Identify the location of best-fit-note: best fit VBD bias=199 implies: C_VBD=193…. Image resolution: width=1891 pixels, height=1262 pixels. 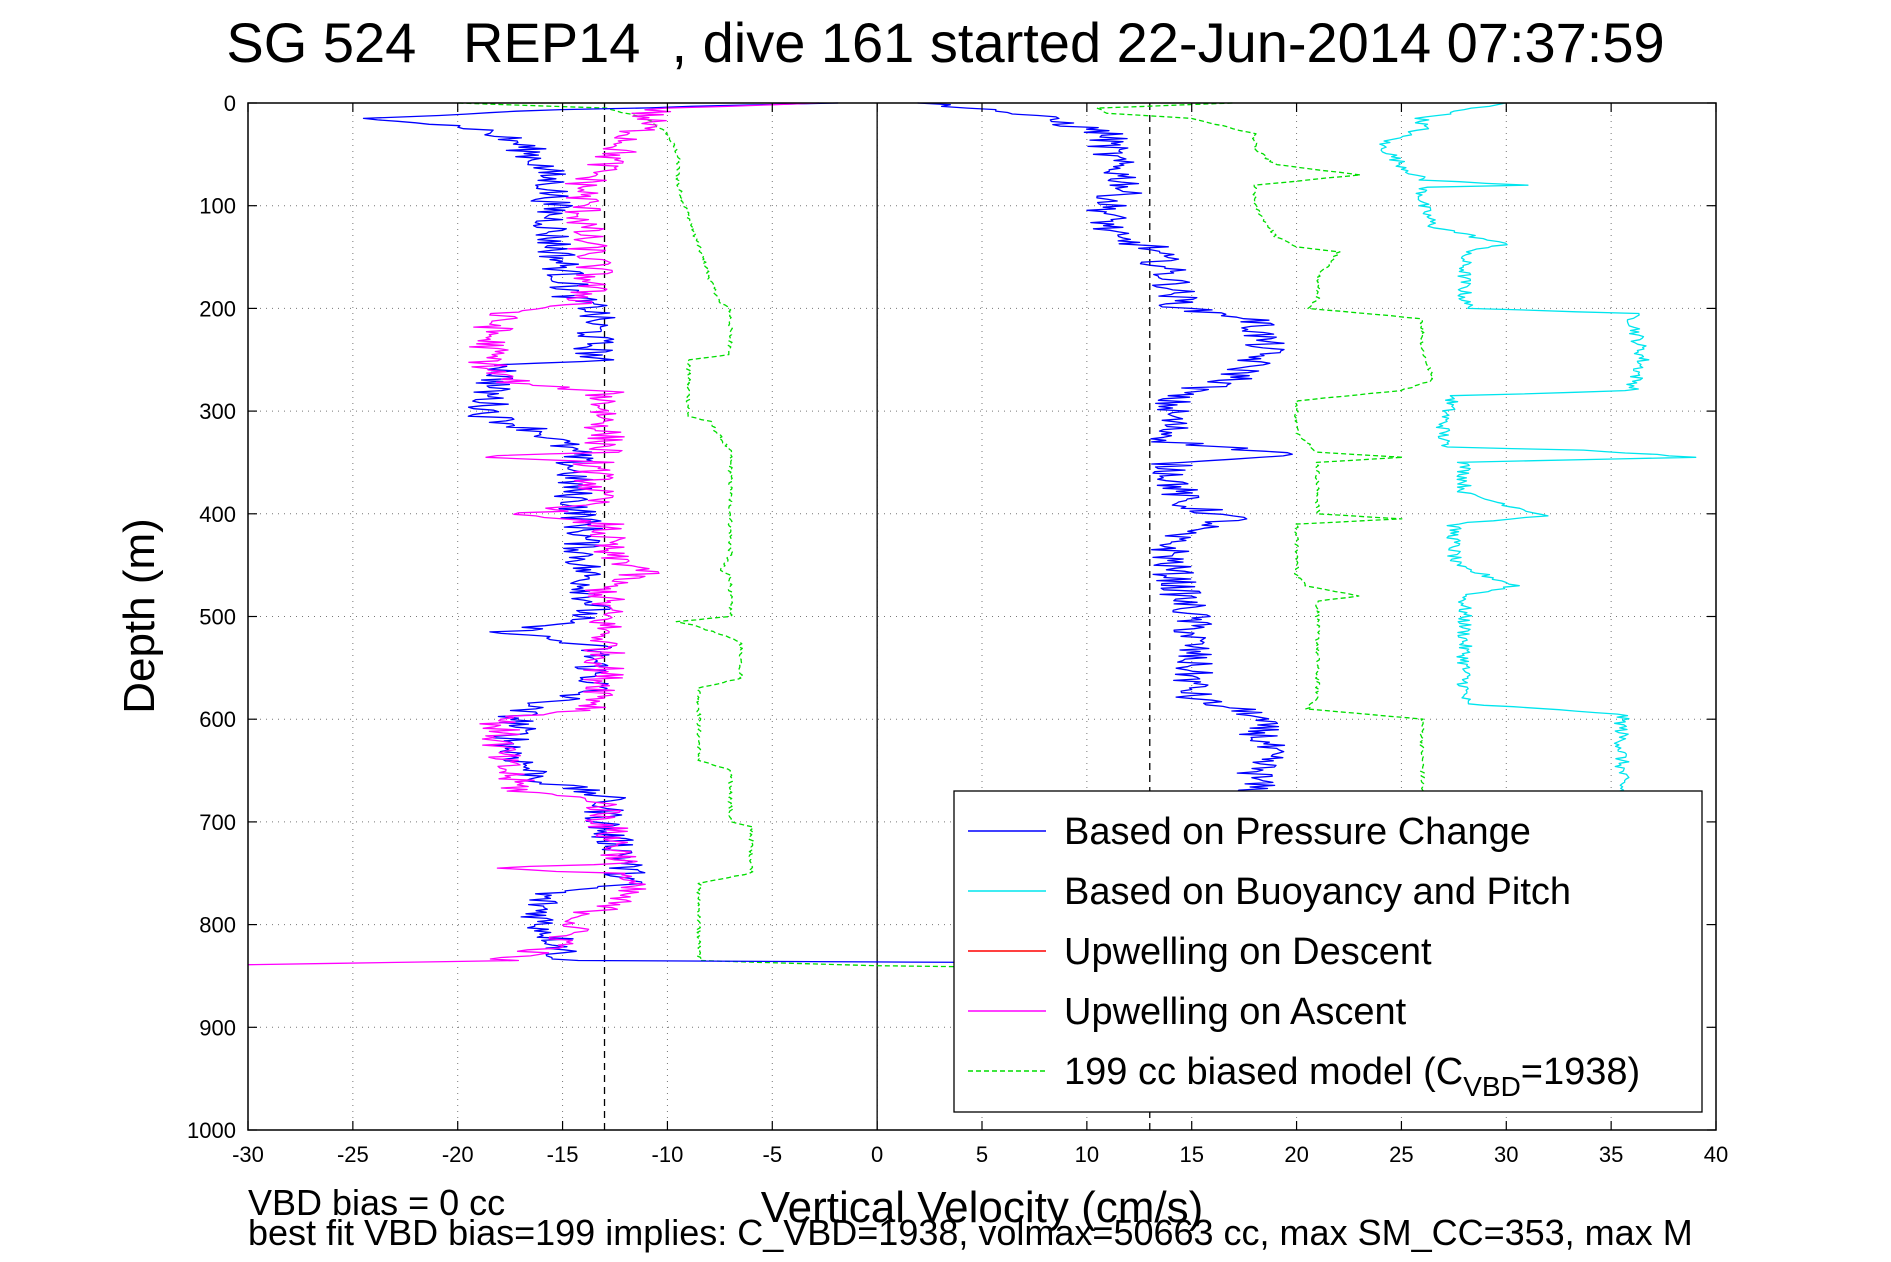
(970, 1232).